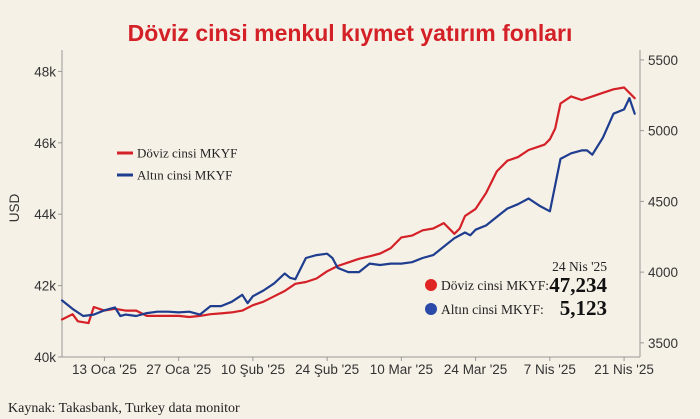  I want to click on right-tick-label: 4000, so click(663, 272).